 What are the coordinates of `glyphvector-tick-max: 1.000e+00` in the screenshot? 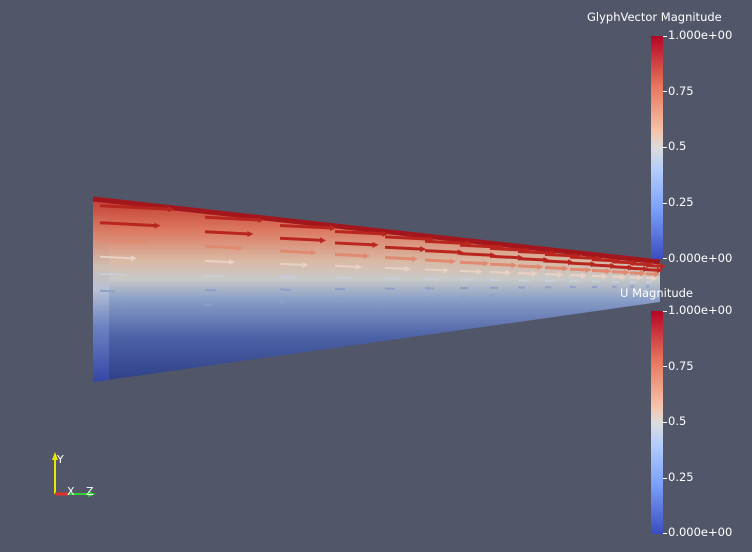 It's located at (700, 35).